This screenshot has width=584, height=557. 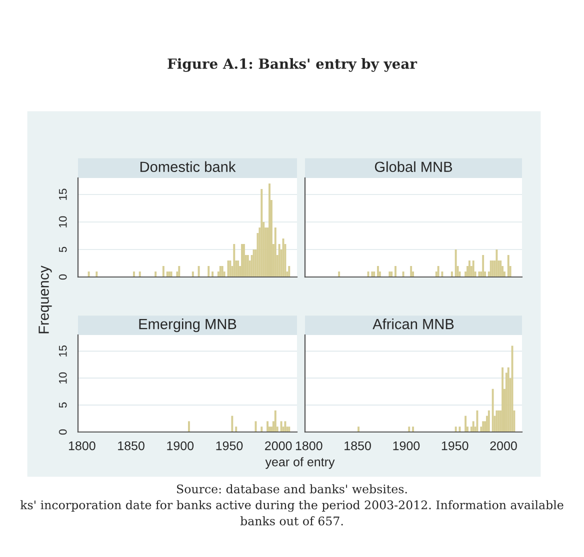 I want to click on chart-title: Domestic bank, so click(x=188, y=166).